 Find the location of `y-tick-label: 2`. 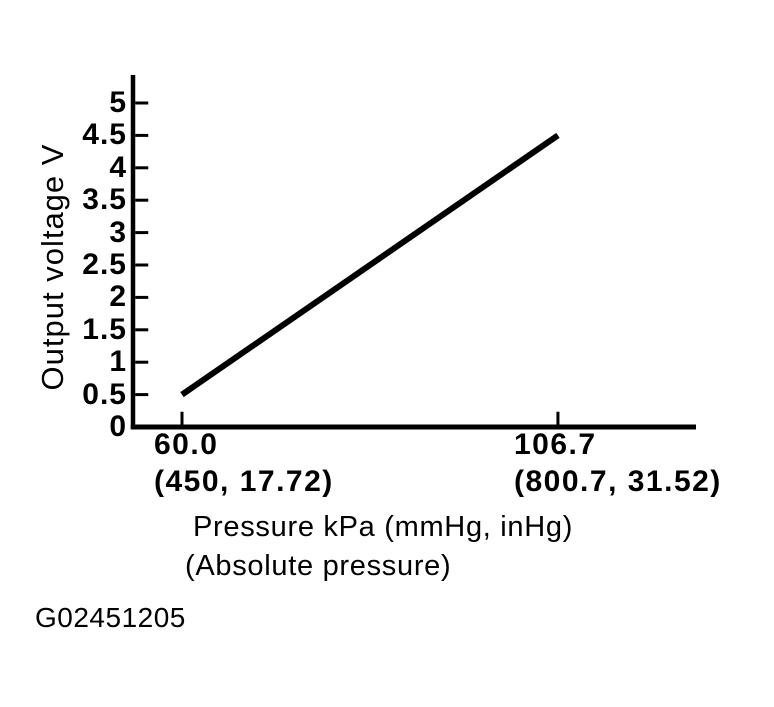

y-tick-label: 2 is located at coordinates (118, 296).